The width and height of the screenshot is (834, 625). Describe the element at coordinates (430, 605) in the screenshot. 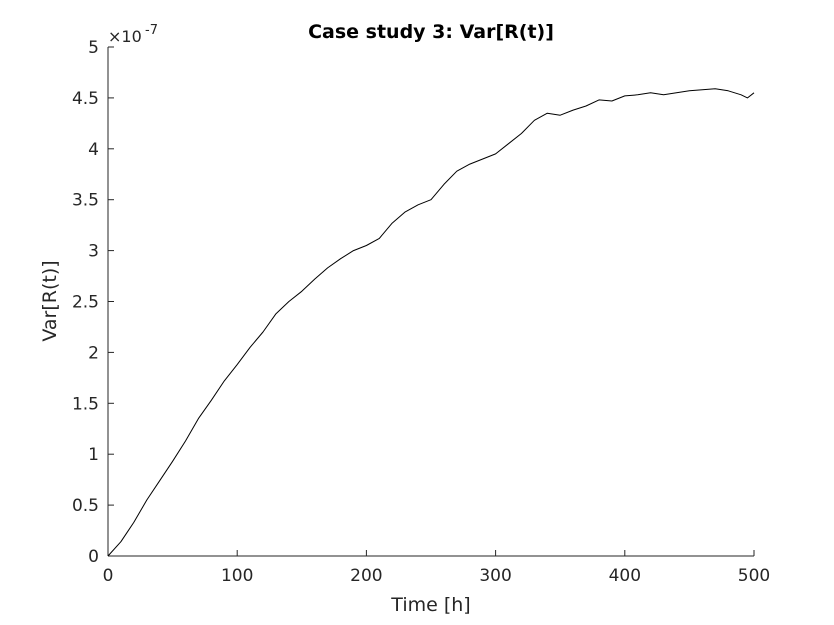

I see `x-axis-label: Time [h]` at that location.